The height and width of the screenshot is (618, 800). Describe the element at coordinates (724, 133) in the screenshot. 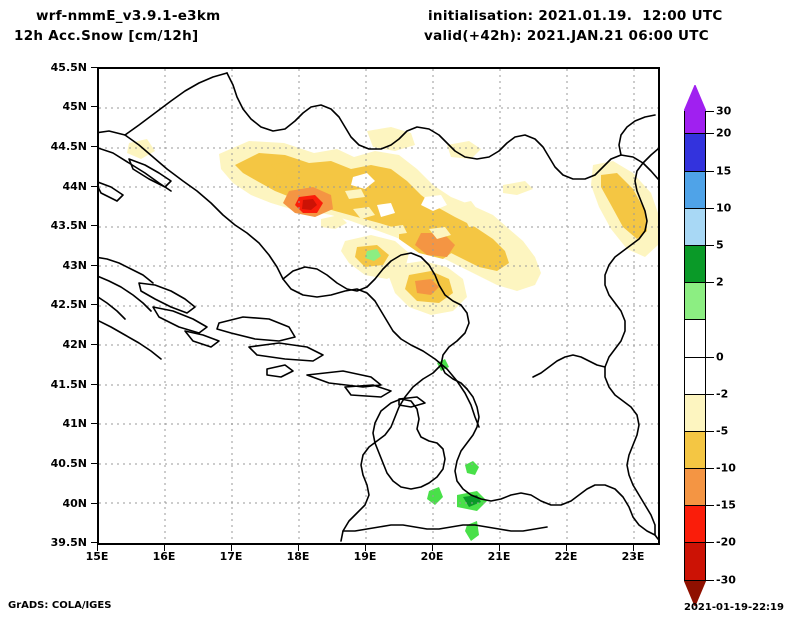

I see `colorbar-label-20: 20` at that location.